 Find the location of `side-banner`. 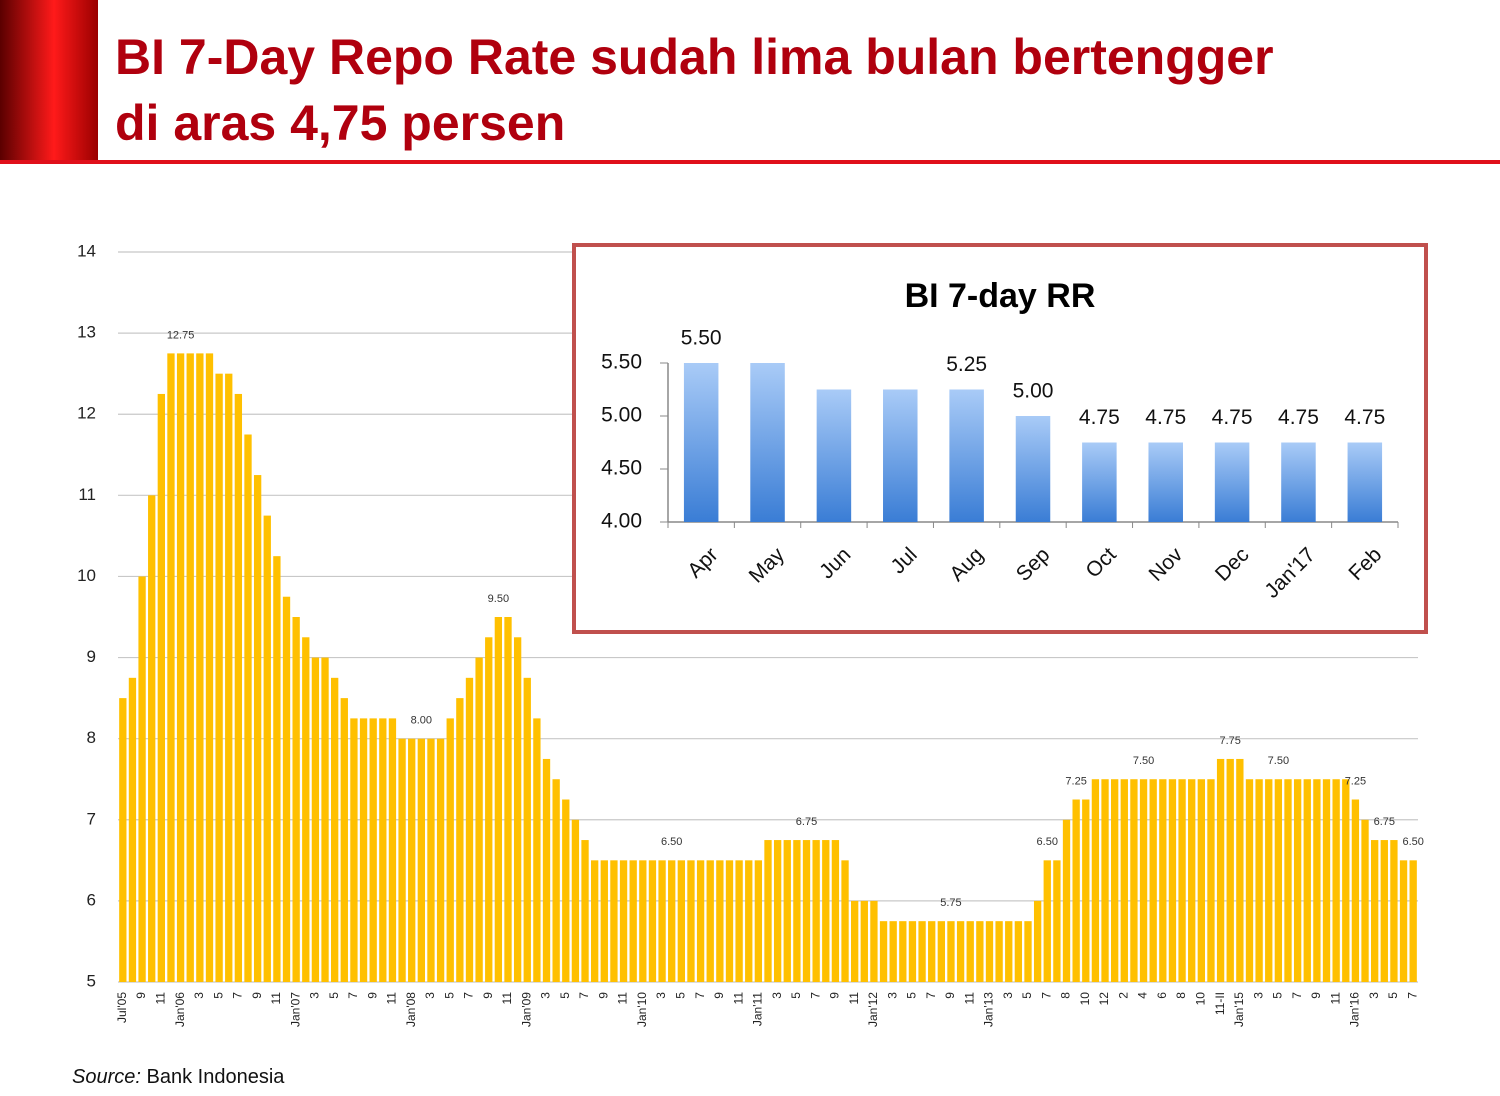

side-banner is located at coordinates (49, 81).